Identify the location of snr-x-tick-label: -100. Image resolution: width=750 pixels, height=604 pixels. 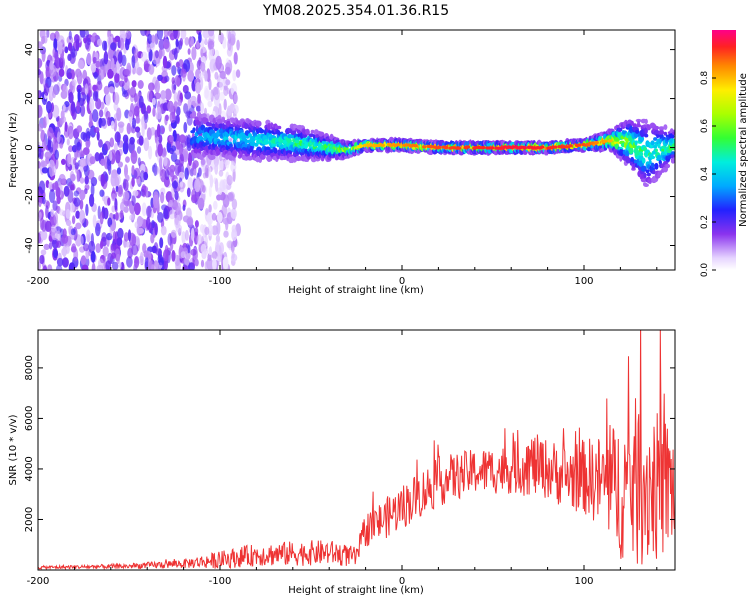
(220, 581).